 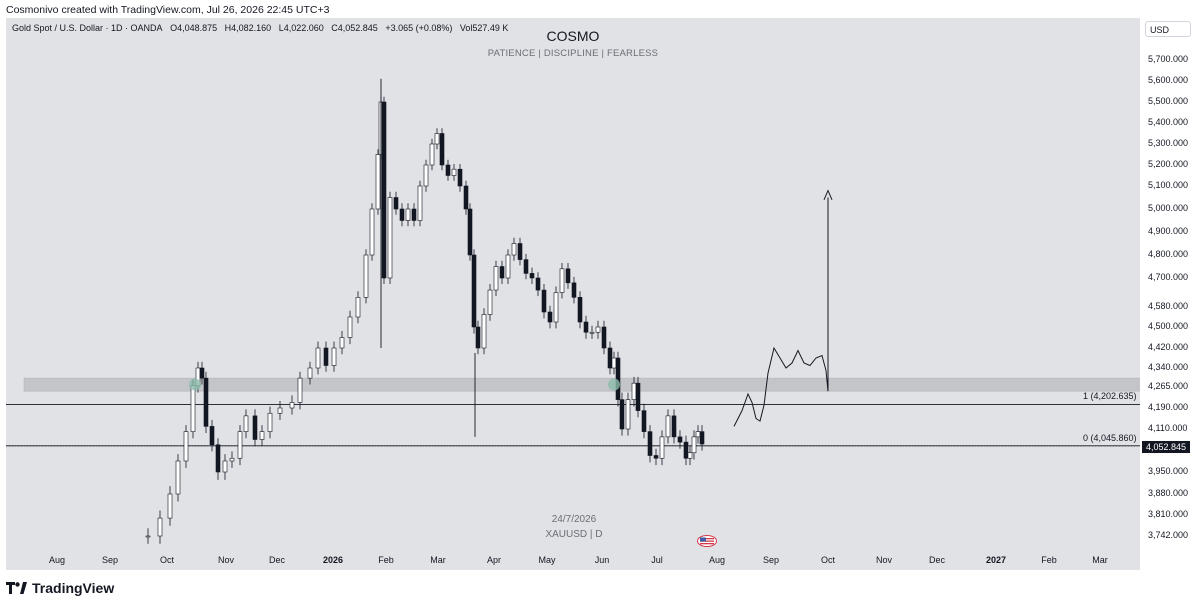 I want to click on footer-brand: TradingView, so click(x=73, y=588).